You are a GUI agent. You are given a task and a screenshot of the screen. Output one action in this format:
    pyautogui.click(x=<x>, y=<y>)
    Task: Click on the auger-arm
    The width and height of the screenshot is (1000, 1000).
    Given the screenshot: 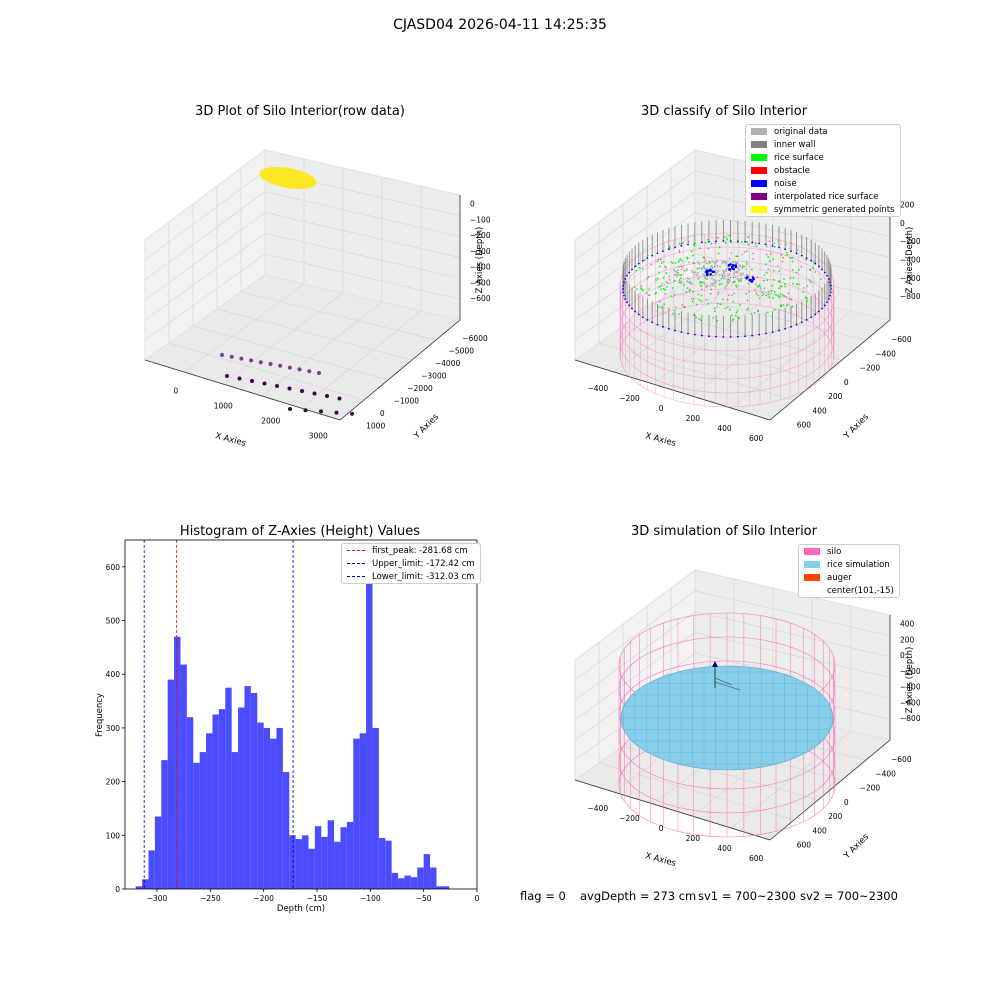 What is the action you would take?
    pyautogui.click(x=723, y=681)
    